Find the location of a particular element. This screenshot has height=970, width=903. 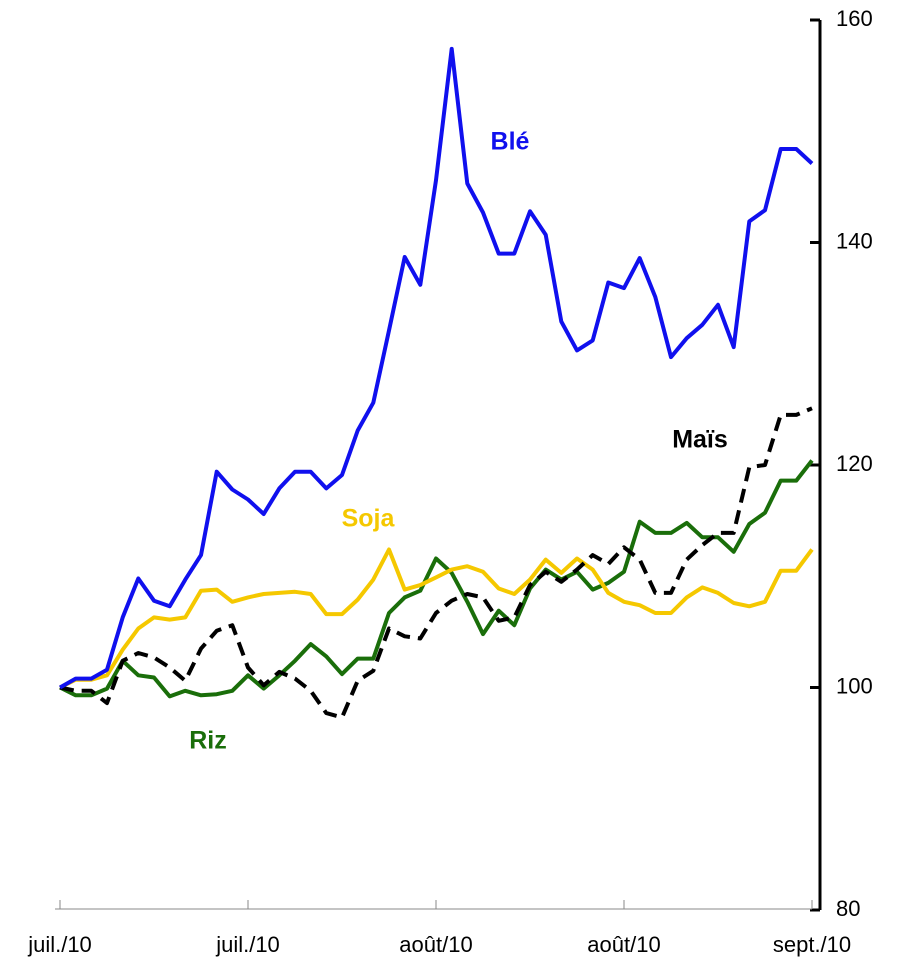

y-tick-label: 140 is located at coordinates (854, 240).